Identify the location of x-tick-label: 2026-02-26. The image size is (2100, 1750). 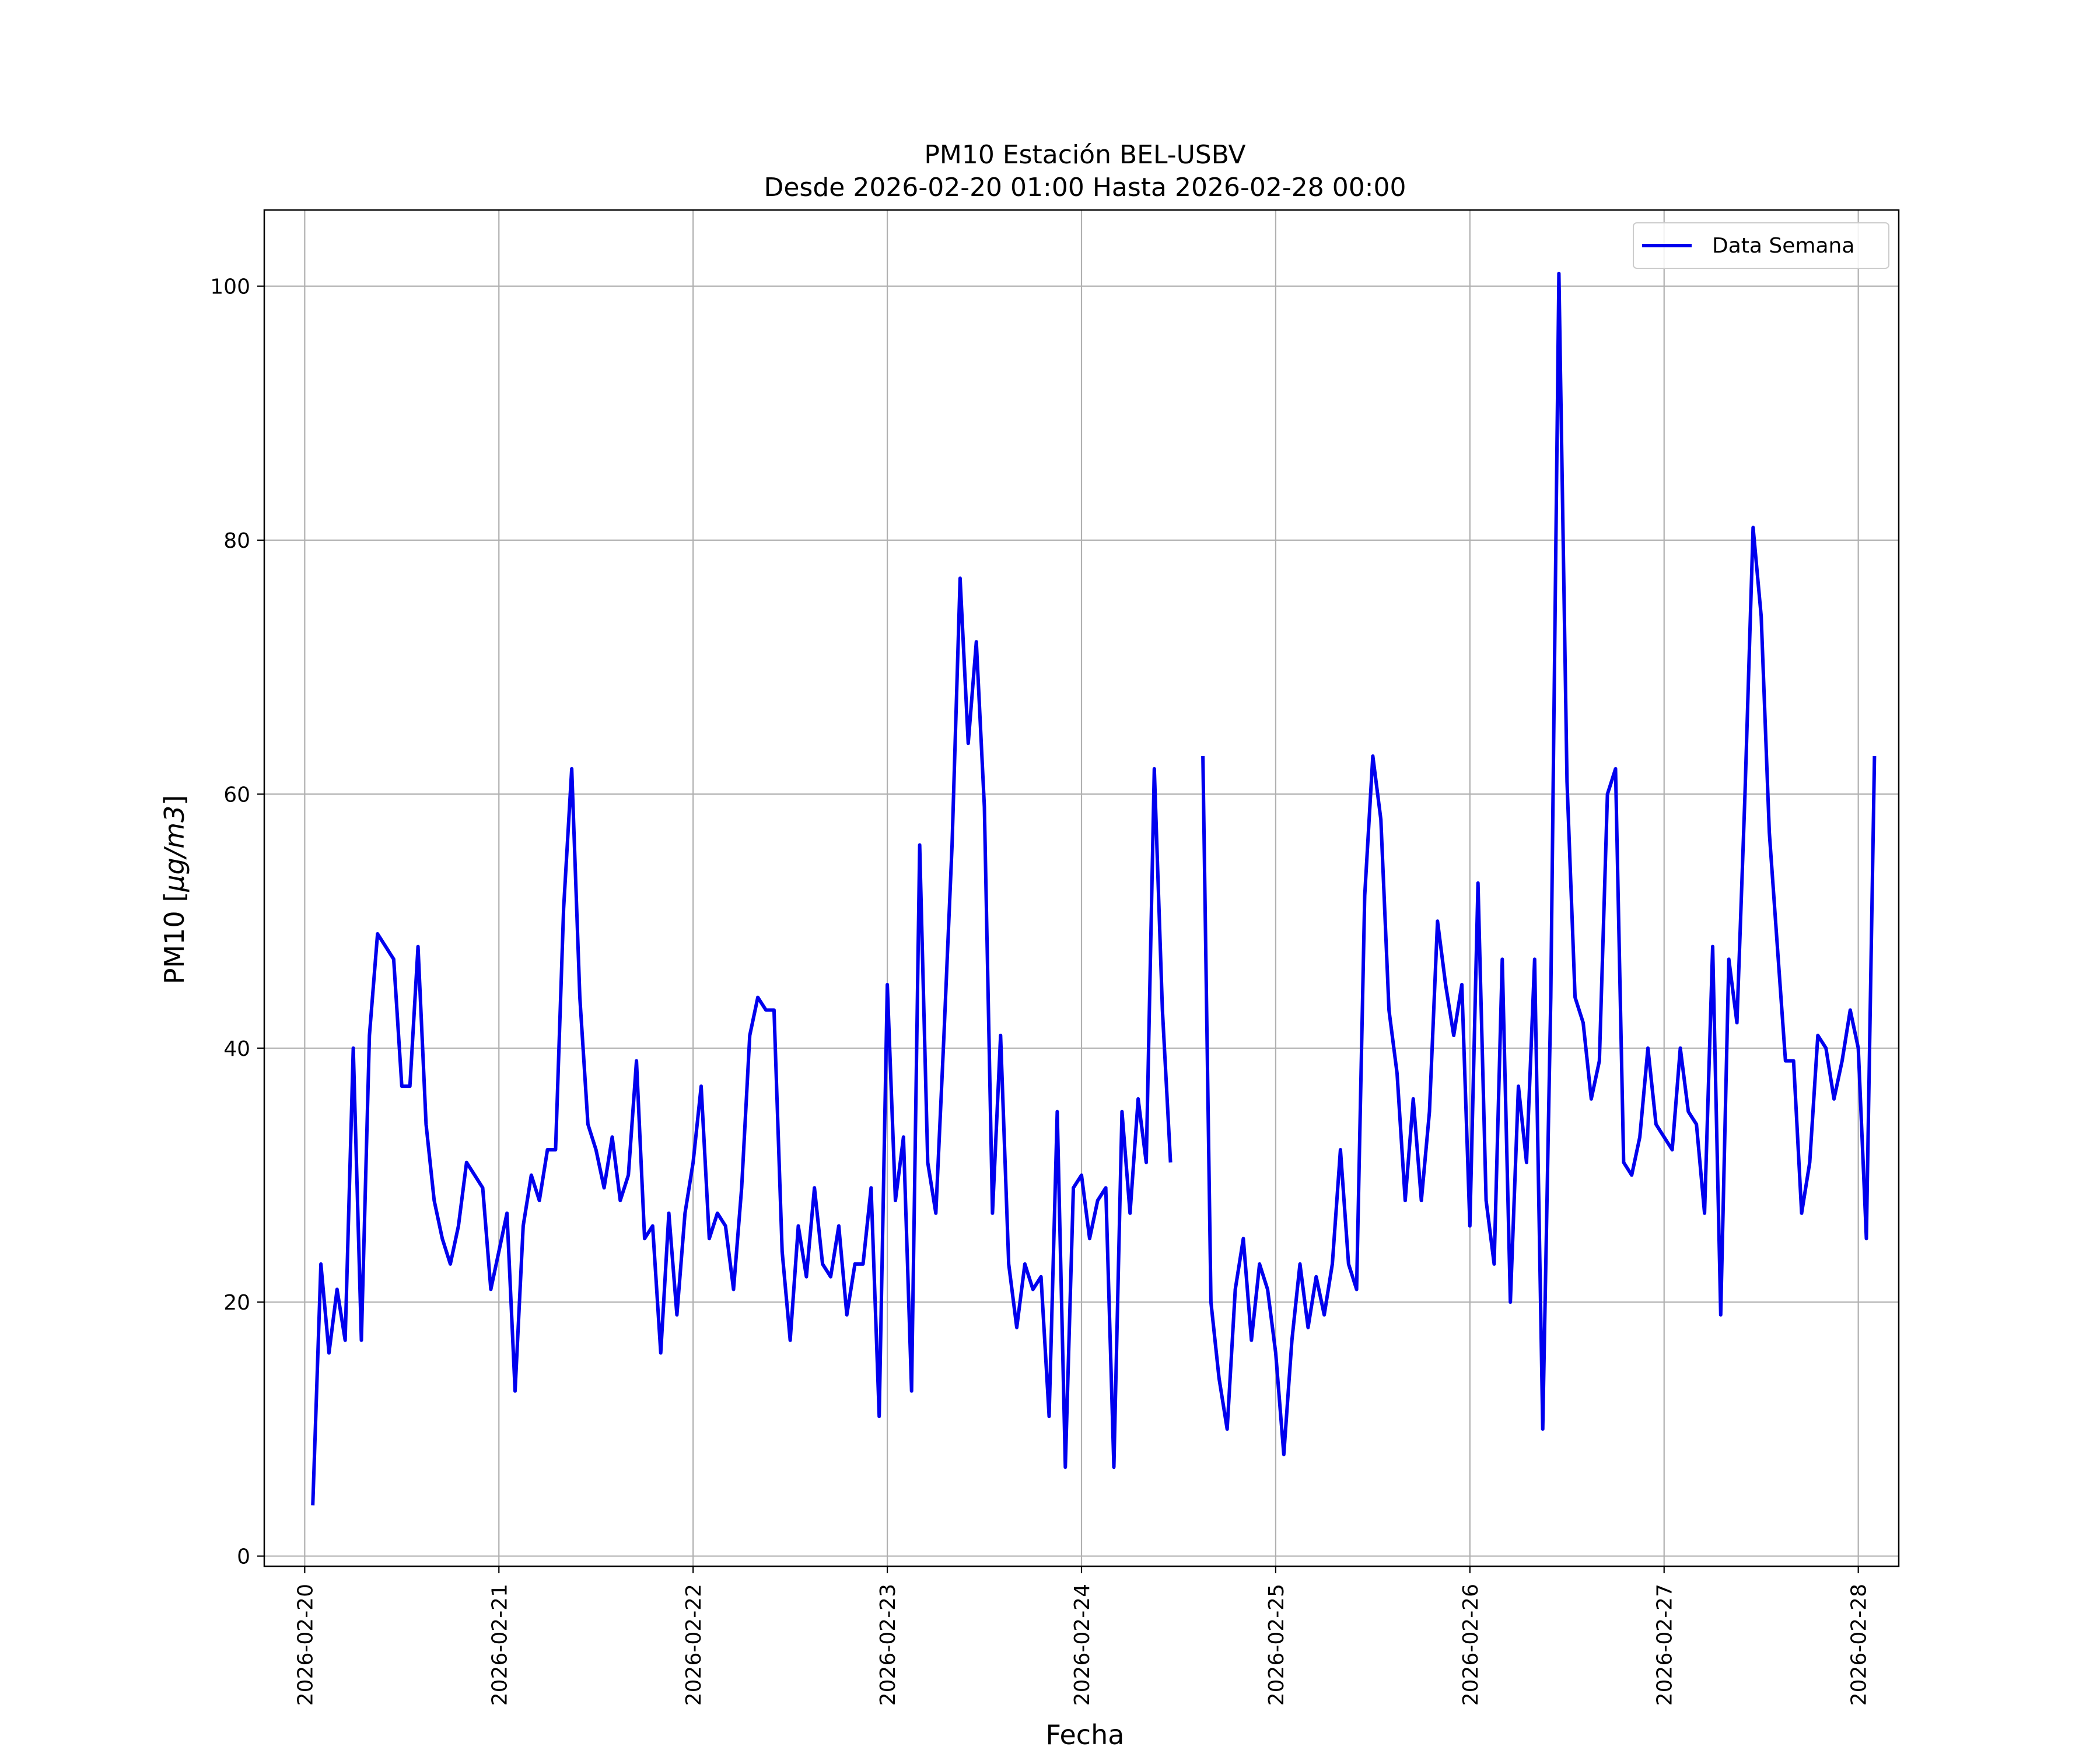
(1471, 1645).